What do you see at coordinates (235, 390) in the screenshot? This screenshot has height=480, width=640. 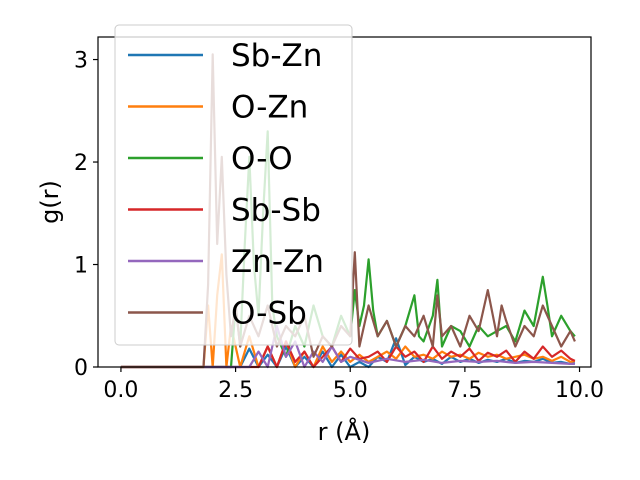 I see `x-tick-label: 2.5` at bounding box center [235, 390].